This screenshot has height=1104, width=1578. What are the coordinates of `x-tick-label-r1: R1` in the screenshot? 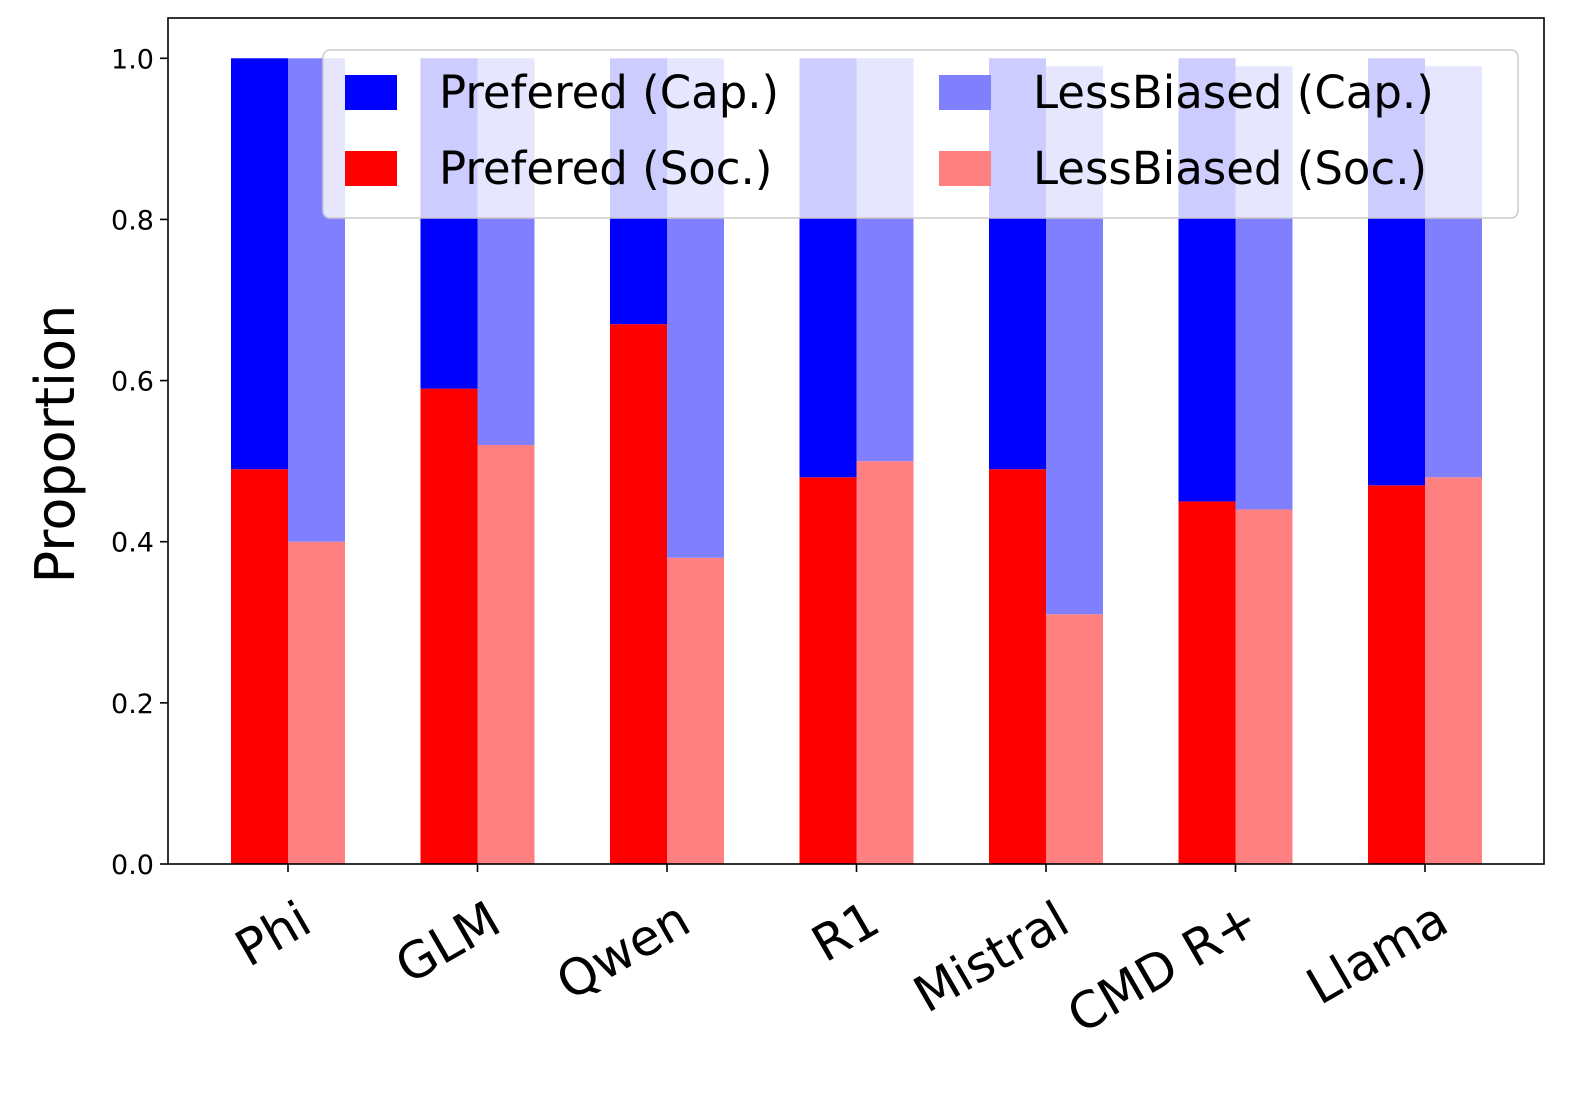 It's located at (845, 932).